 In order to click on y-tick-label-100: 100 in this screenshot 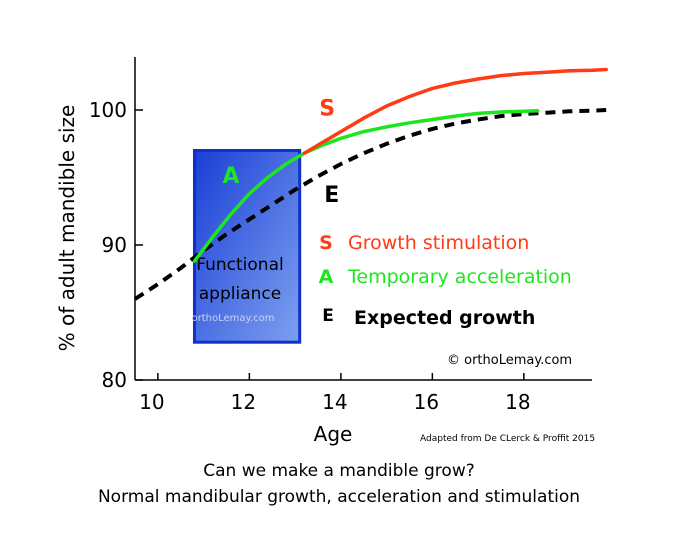, I will do `click(108, 110)`.